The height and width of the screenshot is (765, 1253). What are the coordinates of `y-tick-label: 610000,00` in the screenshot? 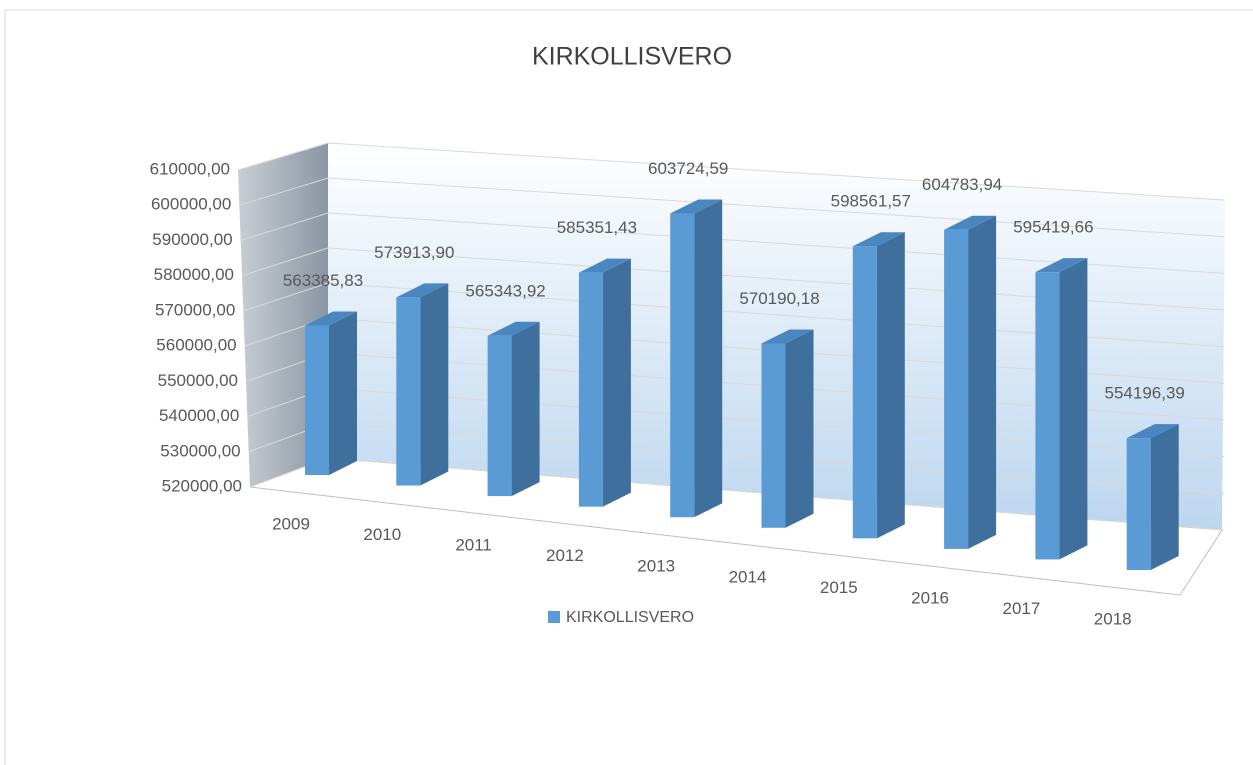 It's located at (190, 168).